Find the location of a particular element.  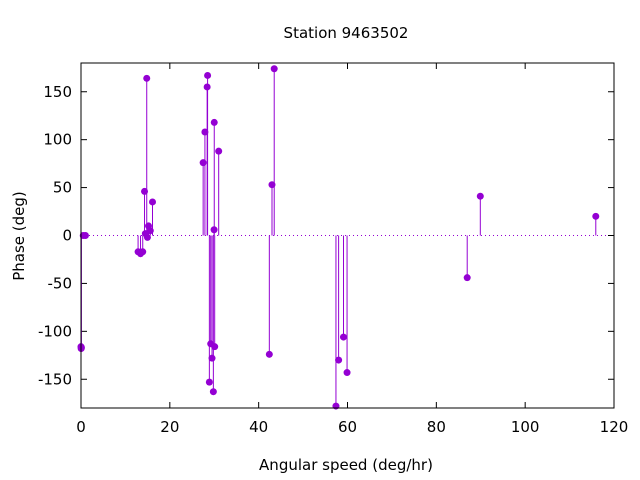

y-axis-label: Phase (deg) is located at coordinates (19, 236).